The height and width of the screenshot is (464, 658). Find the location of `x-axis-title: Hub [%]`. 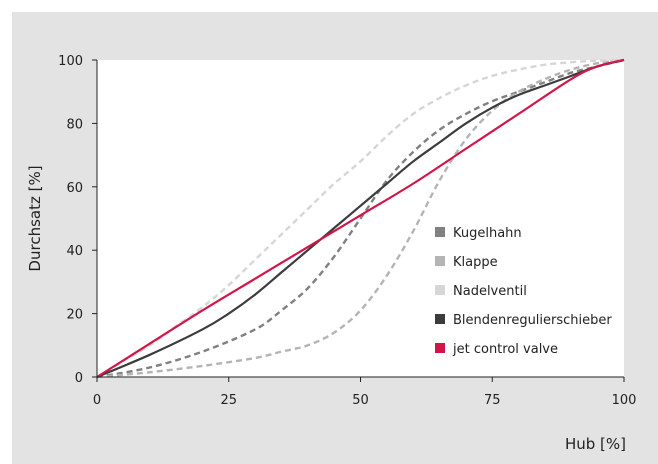

x-axis-title: Hub [%] is located at coordinates (595, 444).